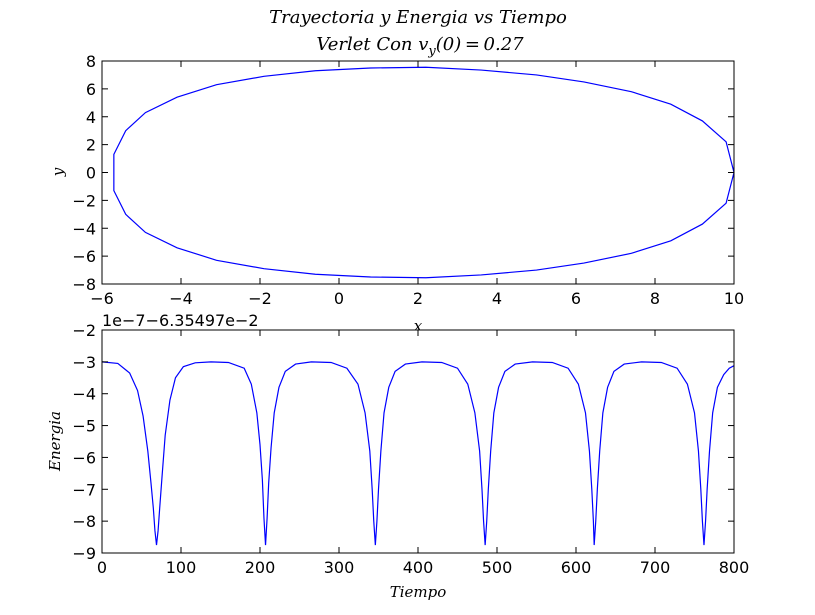  I want to click on energy-ytick-label: −7, so click(84, 489).